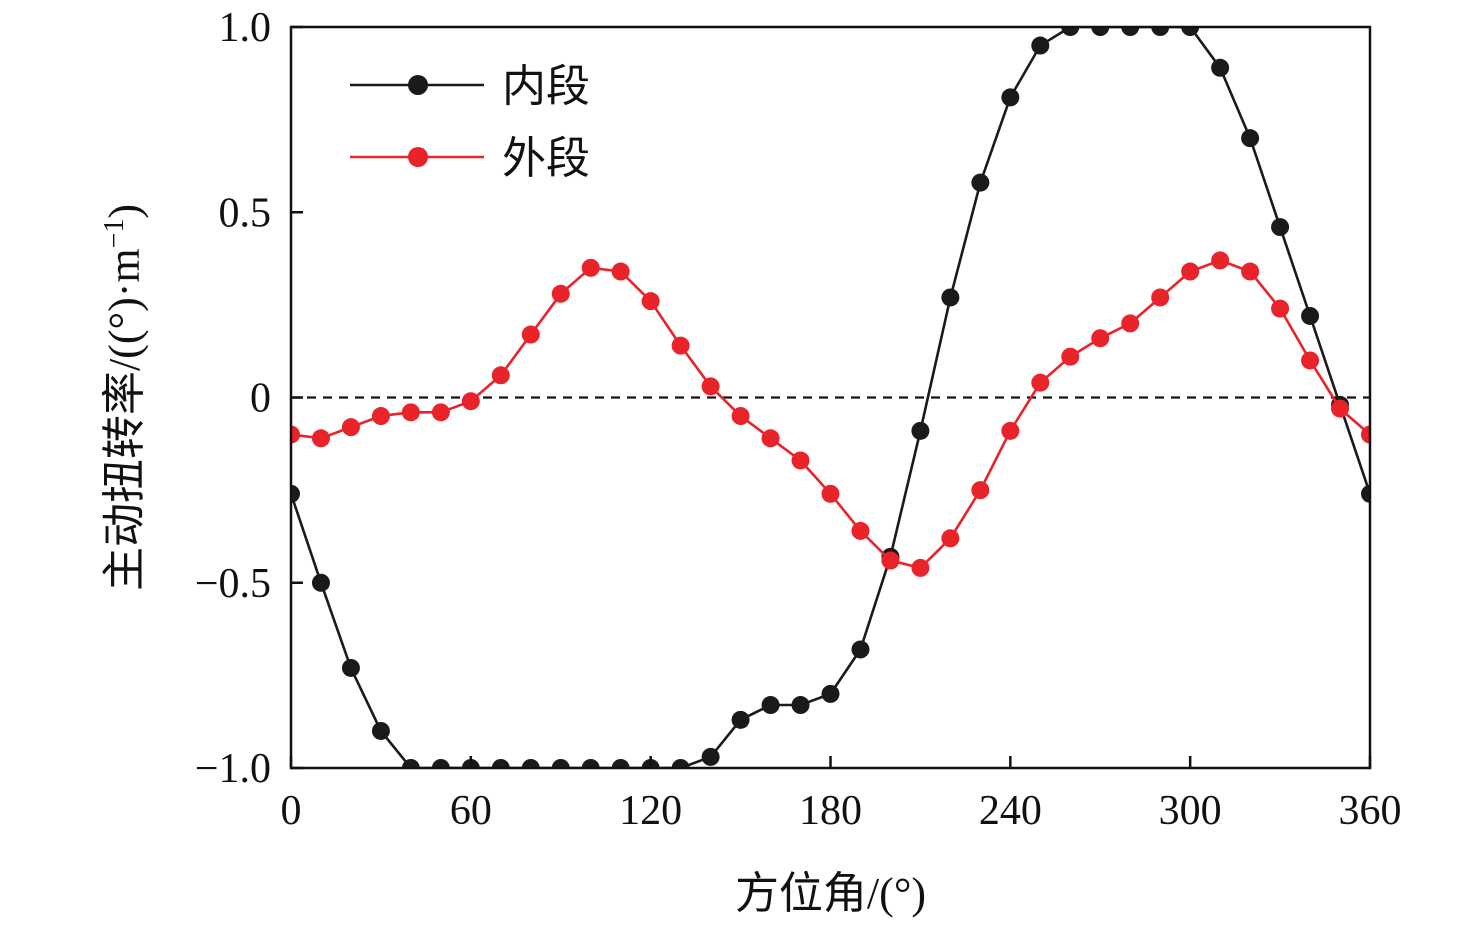 The height and width of the screenshot is (926, 1476). I want to click on y-tick-label: 0, so click(260, 399).